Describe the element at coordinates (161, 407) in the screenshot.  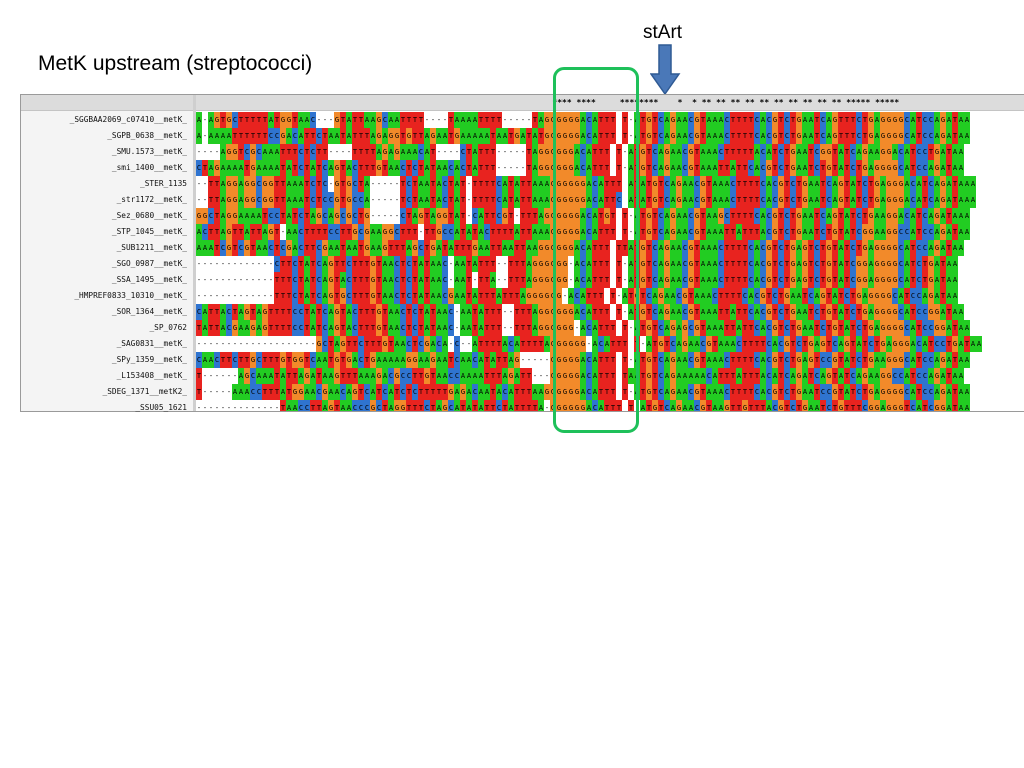
I see `sequence-name: _SSU05_1621` at that location.